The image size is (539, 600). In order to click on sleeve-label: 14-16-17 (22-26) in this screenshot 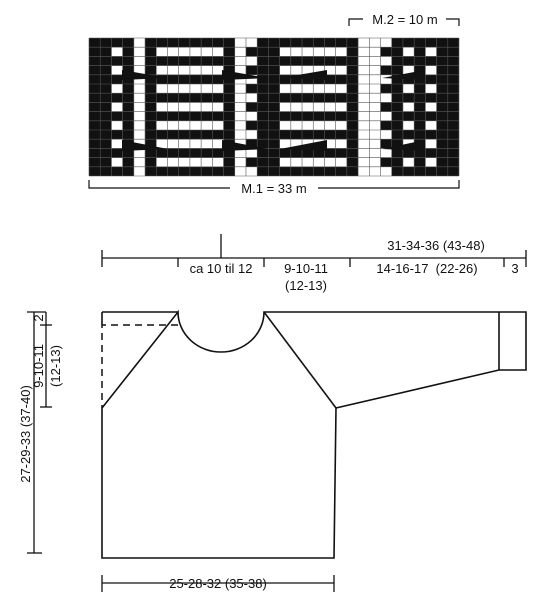, I will do `click(426, 268)`.